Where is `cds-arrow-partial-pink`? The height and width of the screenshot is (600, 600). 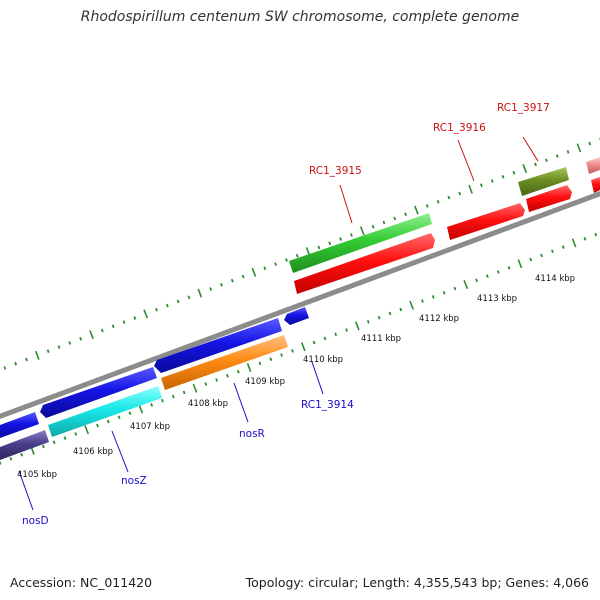 cds-arrow-partial-pink is located at coordinates (593, 165).